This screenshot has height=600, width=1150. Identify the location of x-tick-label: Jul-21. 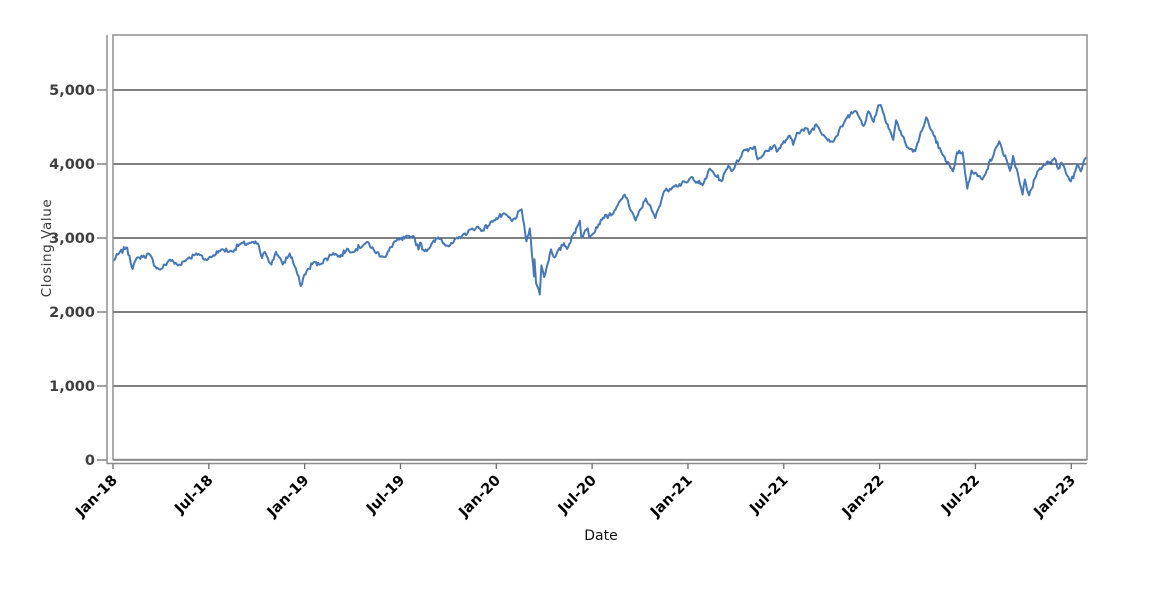
(768, 495).